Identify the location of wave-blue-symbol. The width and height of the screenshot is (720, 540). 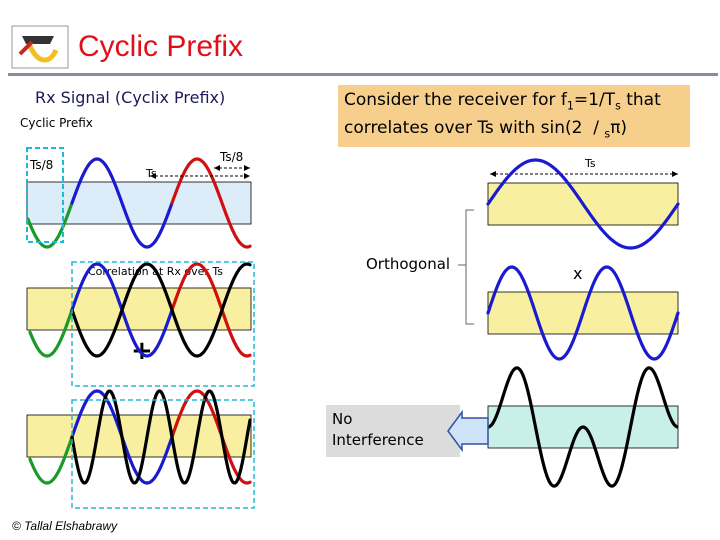
(122, 203).